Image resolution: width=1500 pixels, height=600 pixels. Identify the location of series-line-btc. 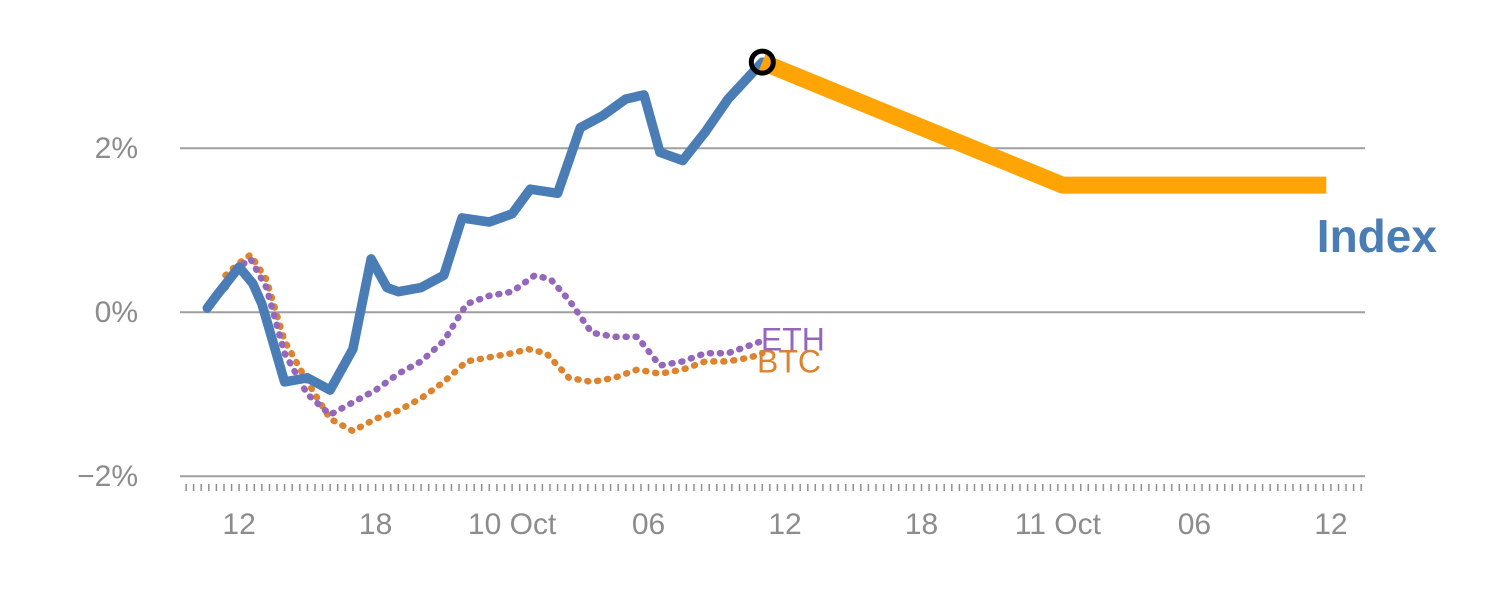
(494, 343).